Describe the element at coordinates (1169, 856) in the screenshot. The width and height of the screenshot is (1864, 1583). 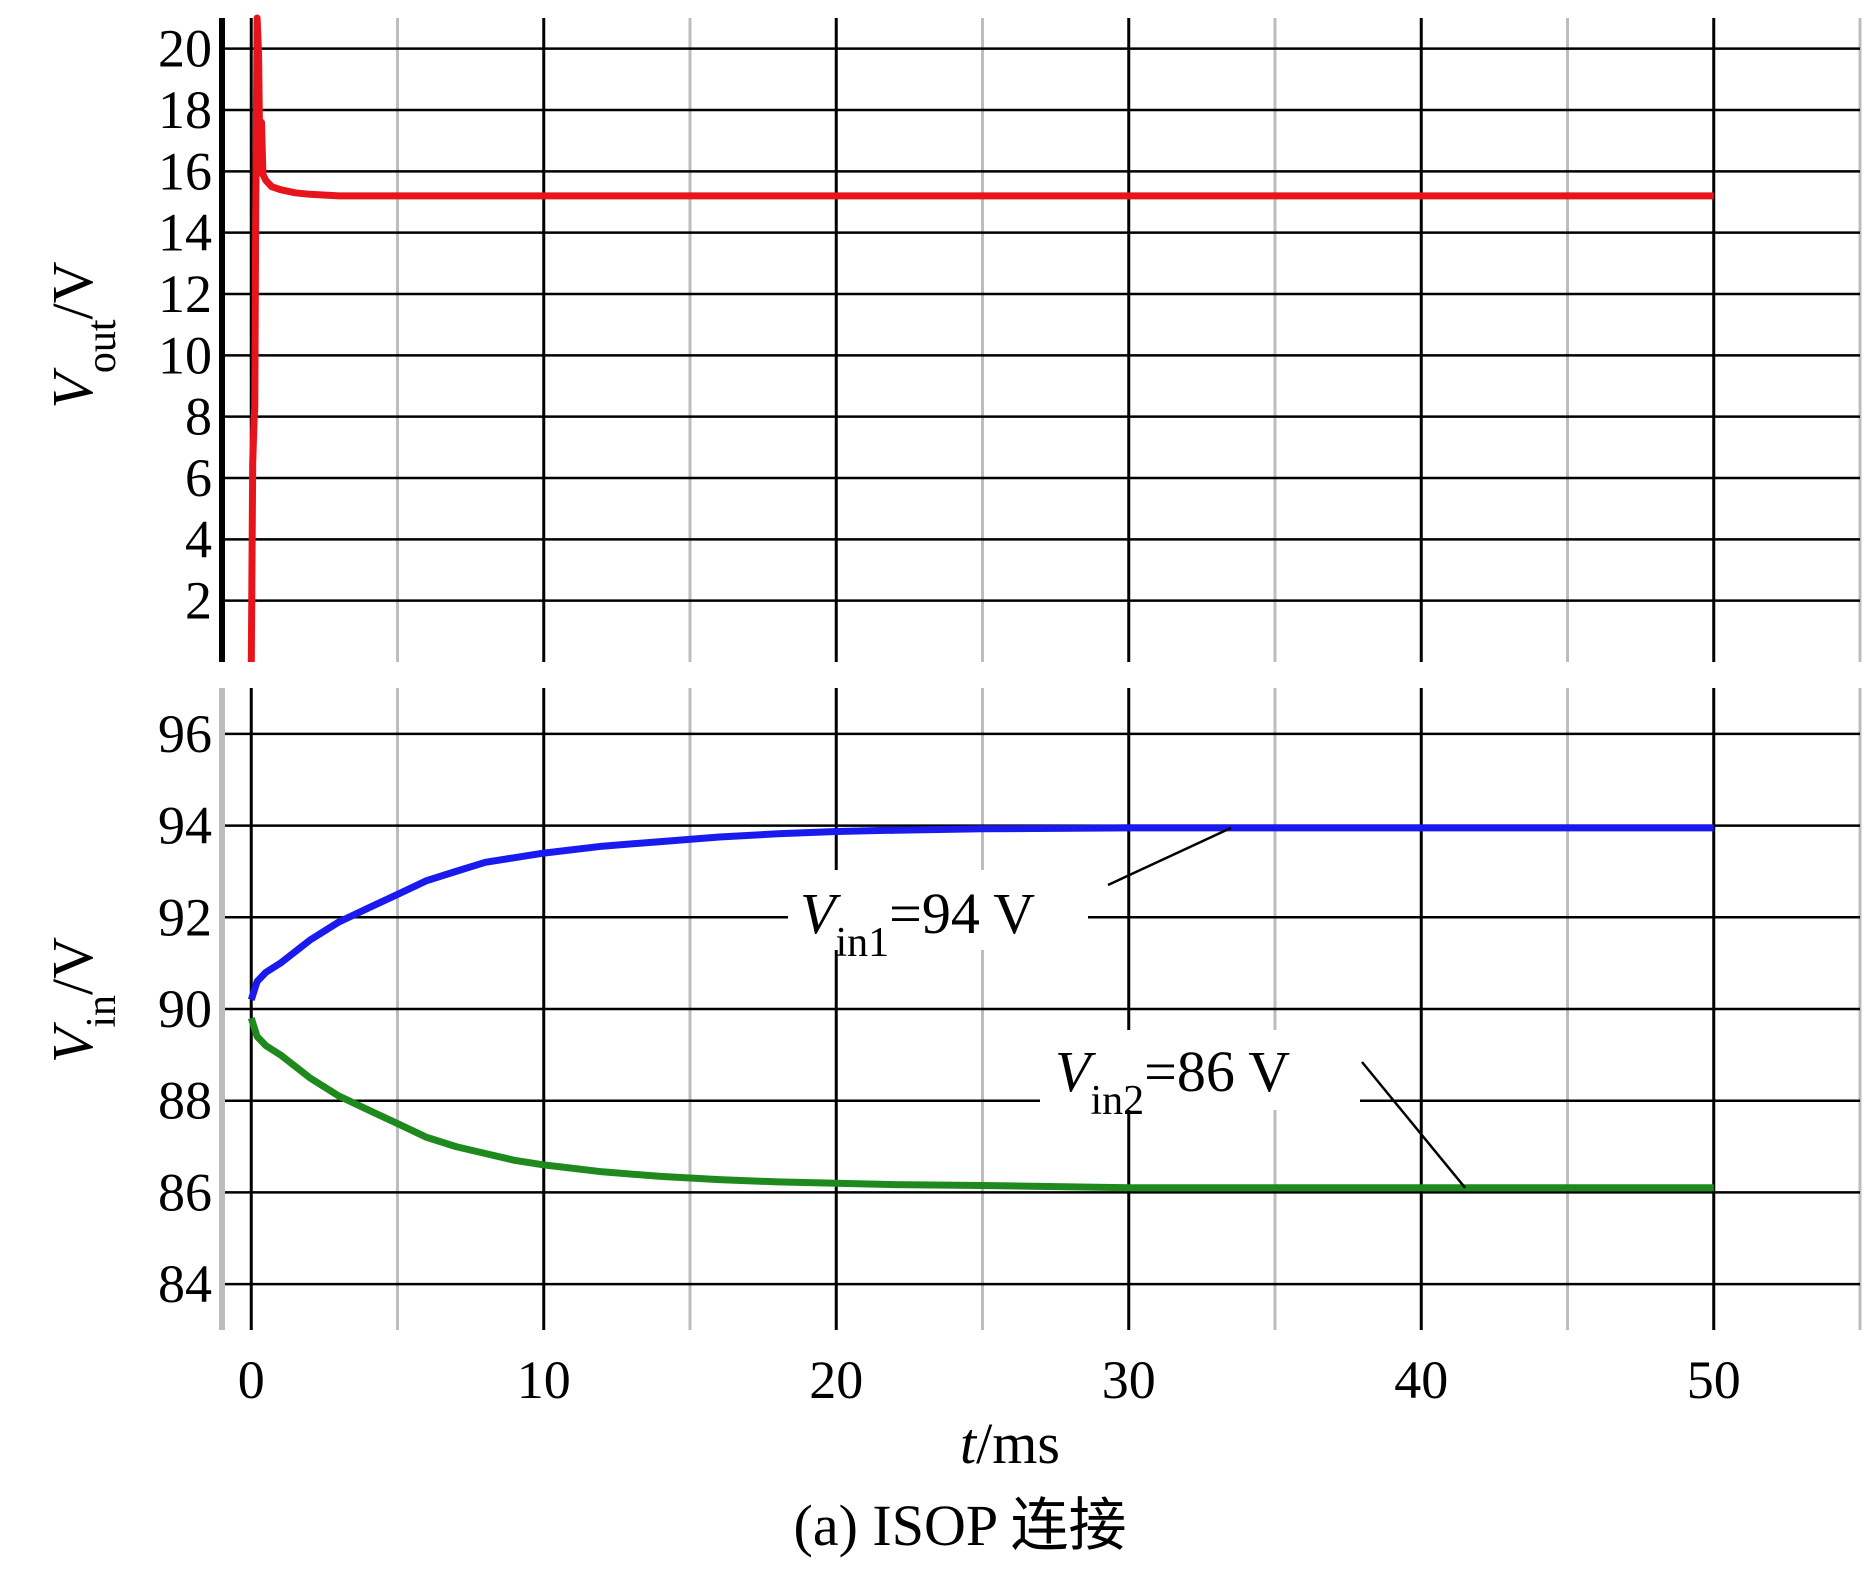
I see `vin1-leader-line` at that location.